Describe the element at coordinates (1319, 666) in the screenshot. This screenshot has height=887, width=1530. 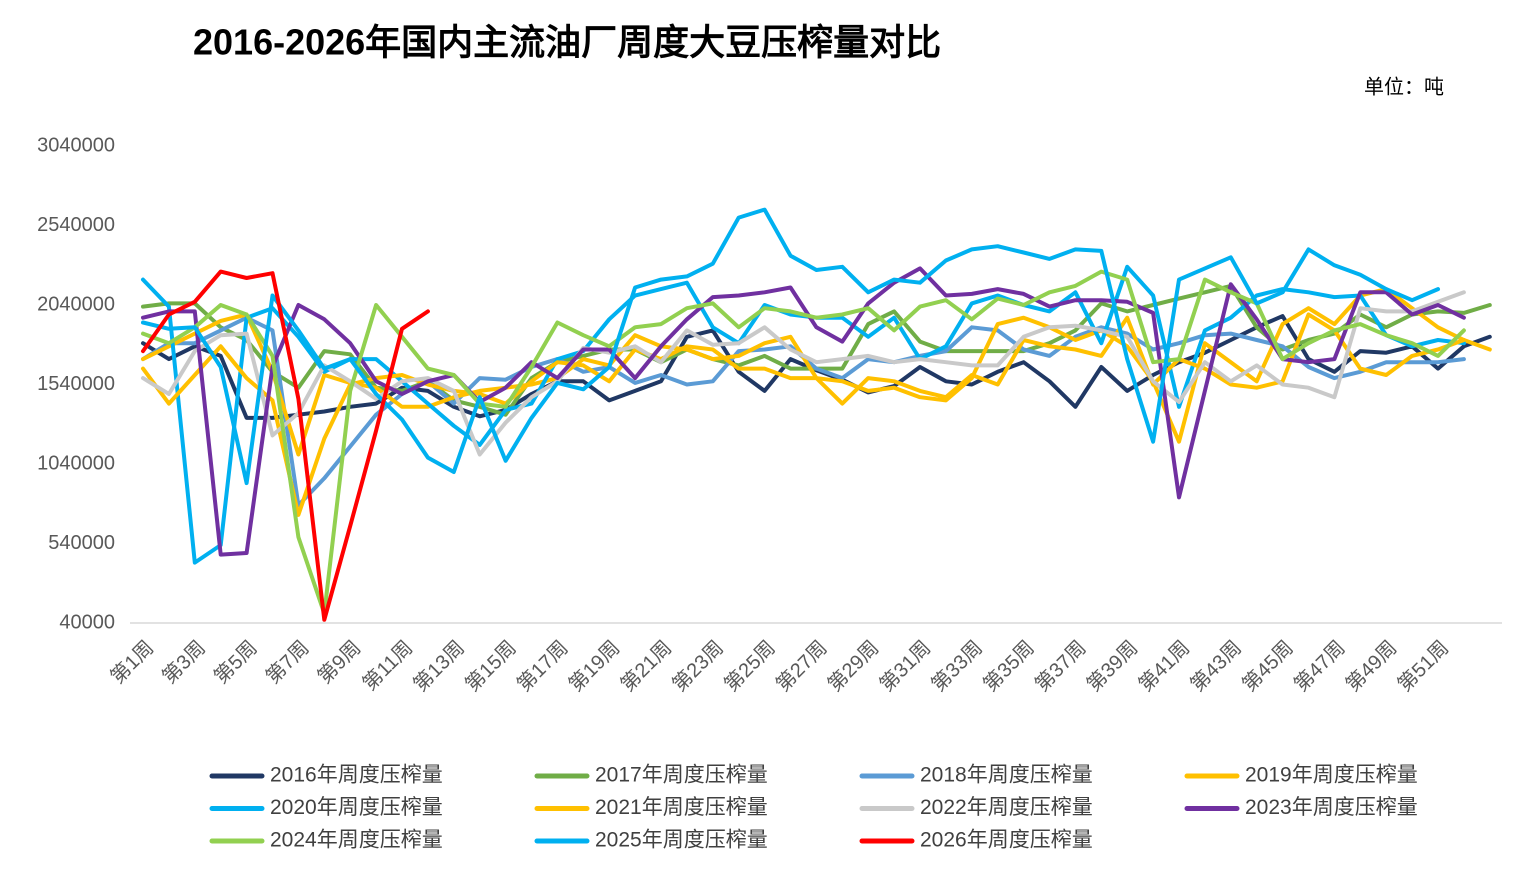
I see `x-tick-label: 第47周` at that location.